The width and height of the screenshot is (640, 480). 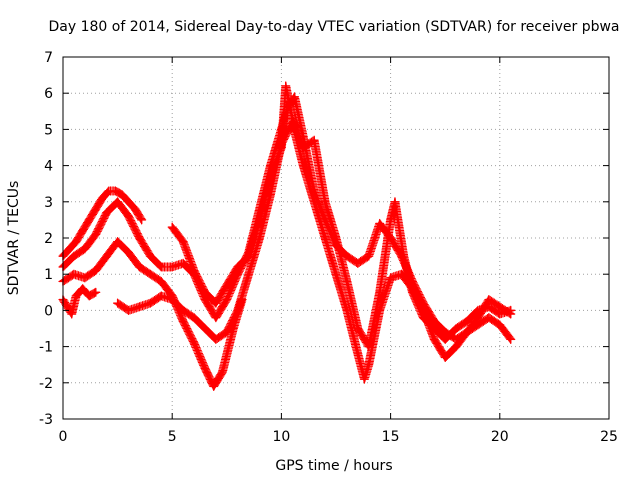 What do you see at coordinates (46, 420) in the screenshot?
I see `y-tick-label-0: -3` at bounding box center [46, 420].